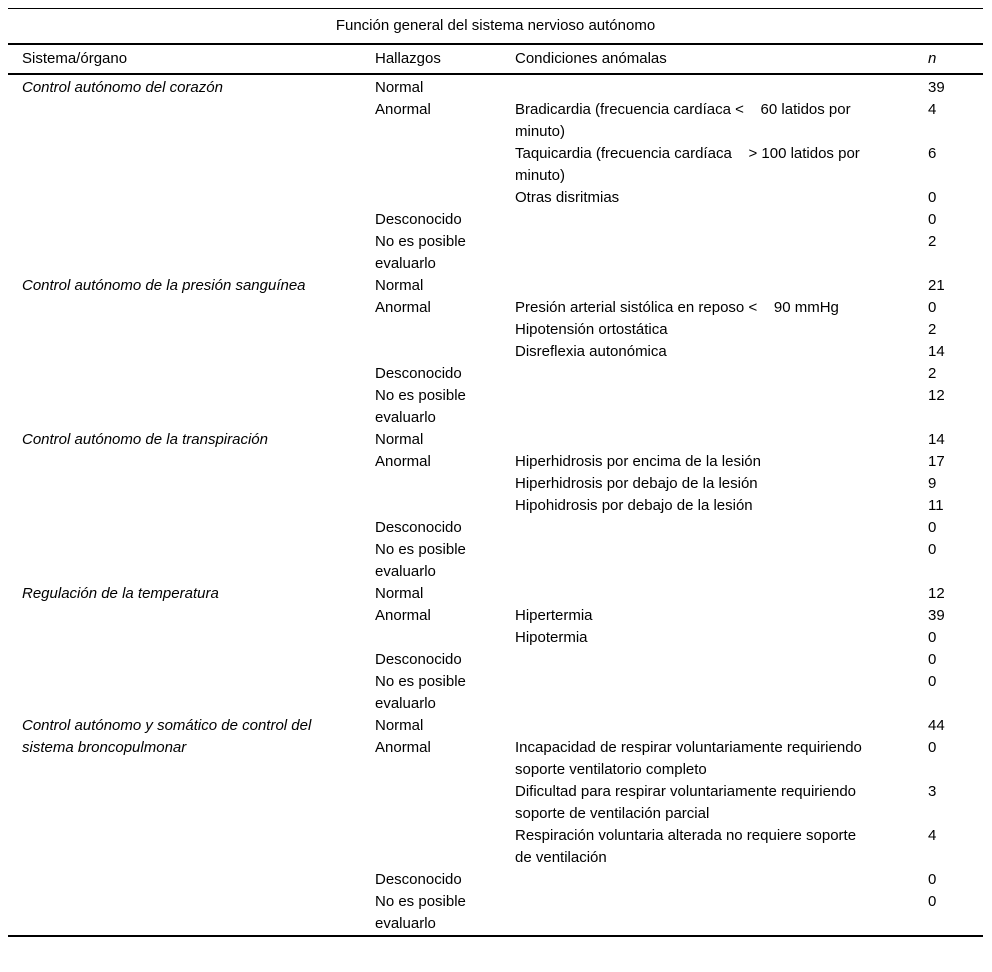  Describe the element at coordinates (551, 637) in the screenshot. I see `condition-cell: Hipotermia` at that location.